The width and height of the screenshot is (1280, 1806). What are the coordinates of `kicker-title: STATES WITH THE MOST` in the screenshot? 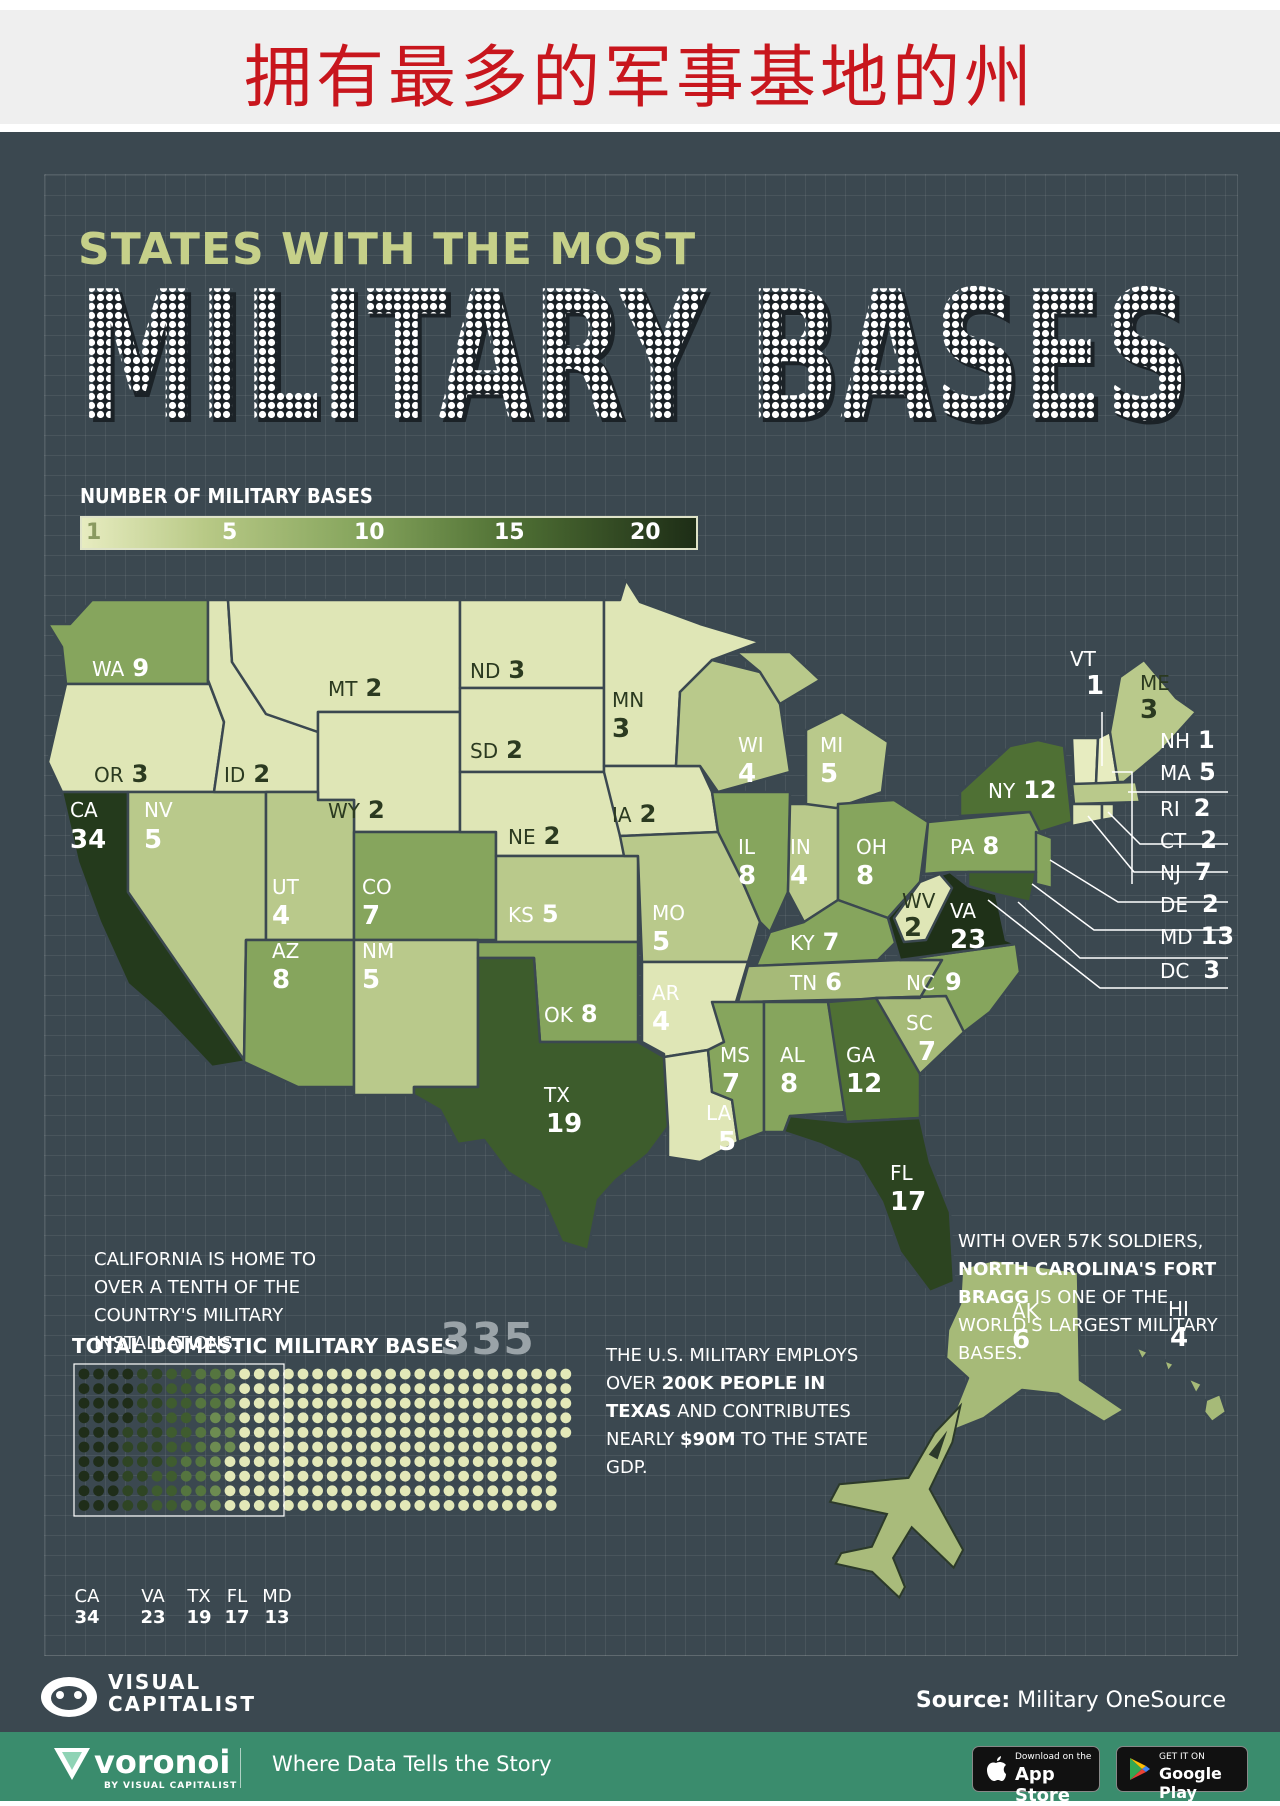 It's located at (387, 249).